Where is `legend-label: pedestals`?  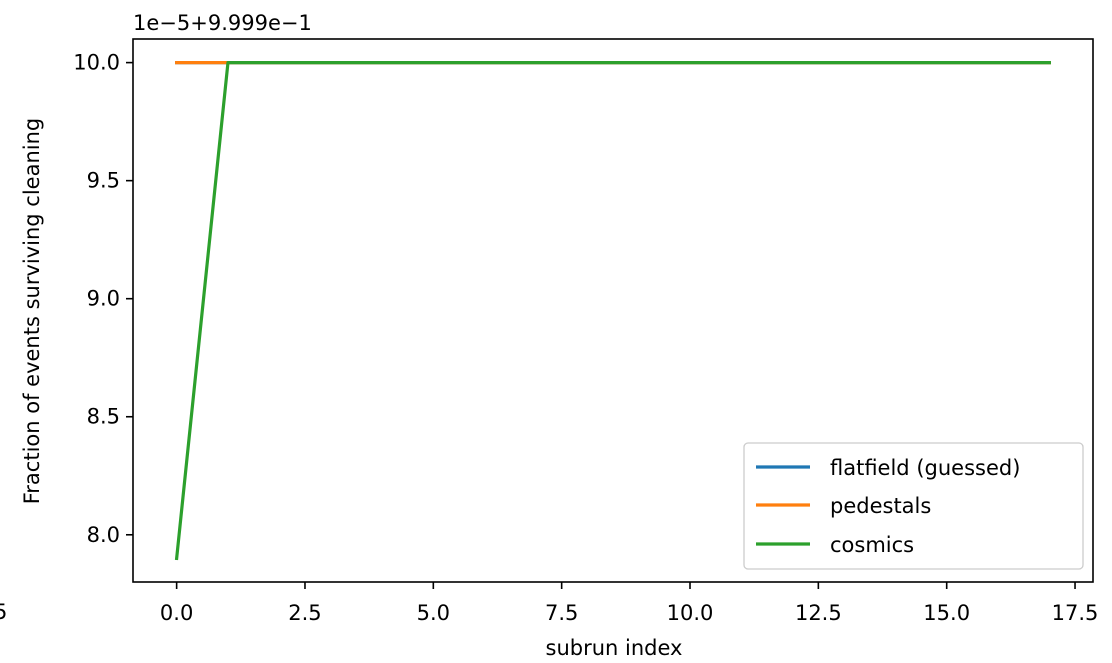
legend-label: pedestals is located at coordinates (880, 506).